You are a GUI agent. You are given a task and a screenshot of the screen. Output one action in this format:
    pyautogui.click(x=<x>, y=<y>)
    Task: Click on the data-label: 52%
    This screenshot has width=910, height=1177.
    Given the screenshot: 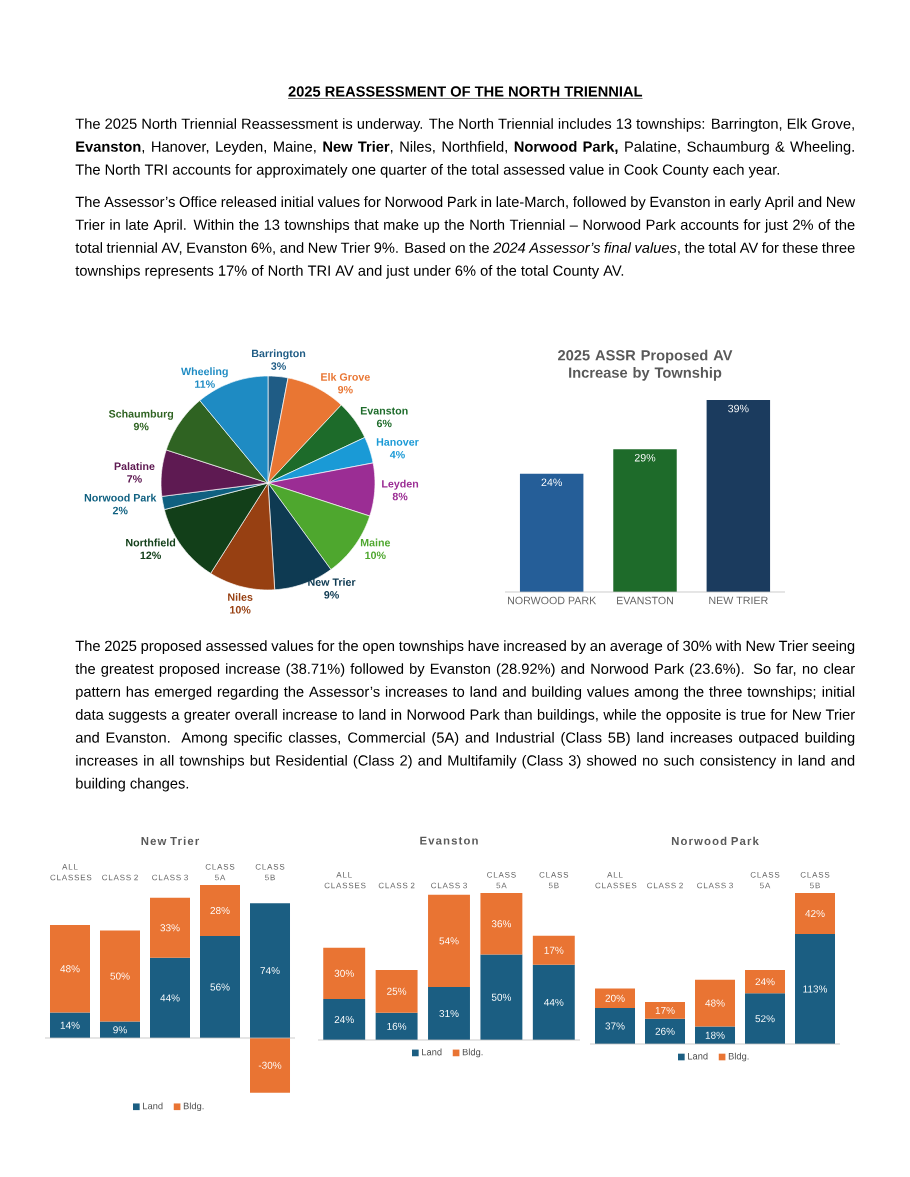 What is the action you would take?
    pyautogui.click(x=765, y=1019)
    